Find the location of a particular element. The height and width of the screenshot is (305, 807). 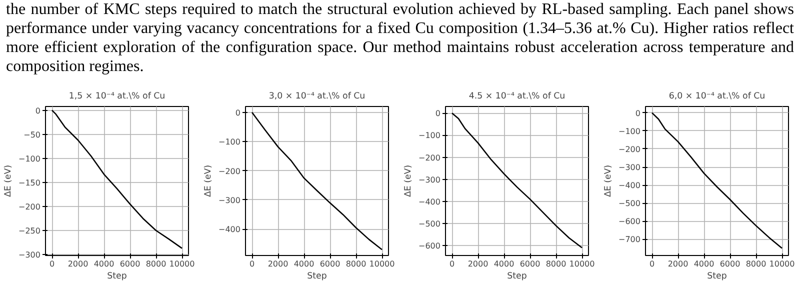

chart-title: 4.5 × 10⁻⁴ at.\% of Cu is located at coordinates (517, 97).